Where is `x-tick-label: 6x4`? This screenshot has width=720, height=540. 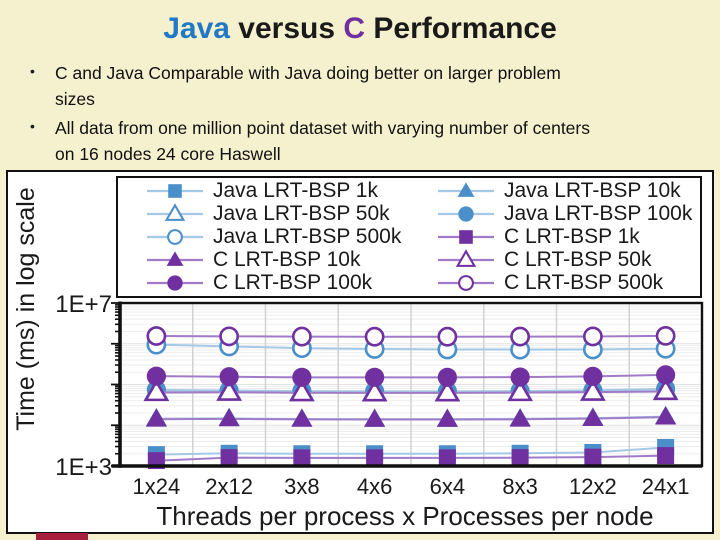
x-tick-label: 6x4 is located at coordinates (447, 486).